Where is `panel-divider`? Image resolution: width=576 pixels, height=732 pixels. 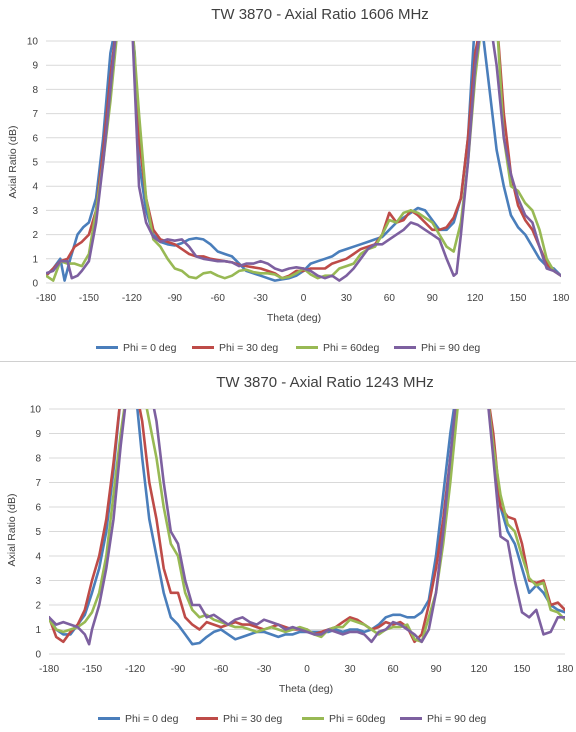 panel-divider is located at coordinates (288, 361).